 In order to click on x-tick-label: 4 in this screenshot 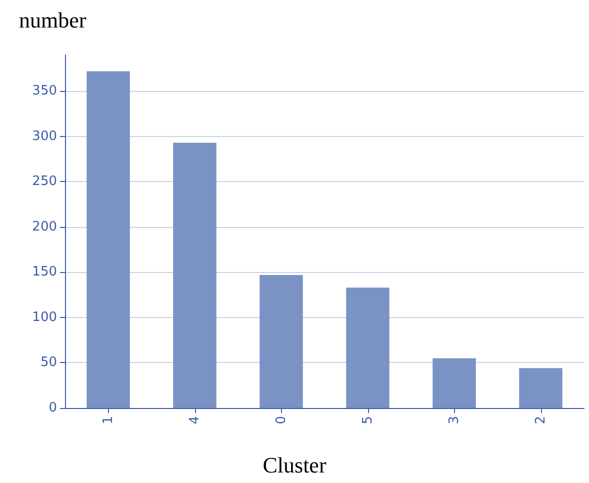, I will do `click(194, 420)`.